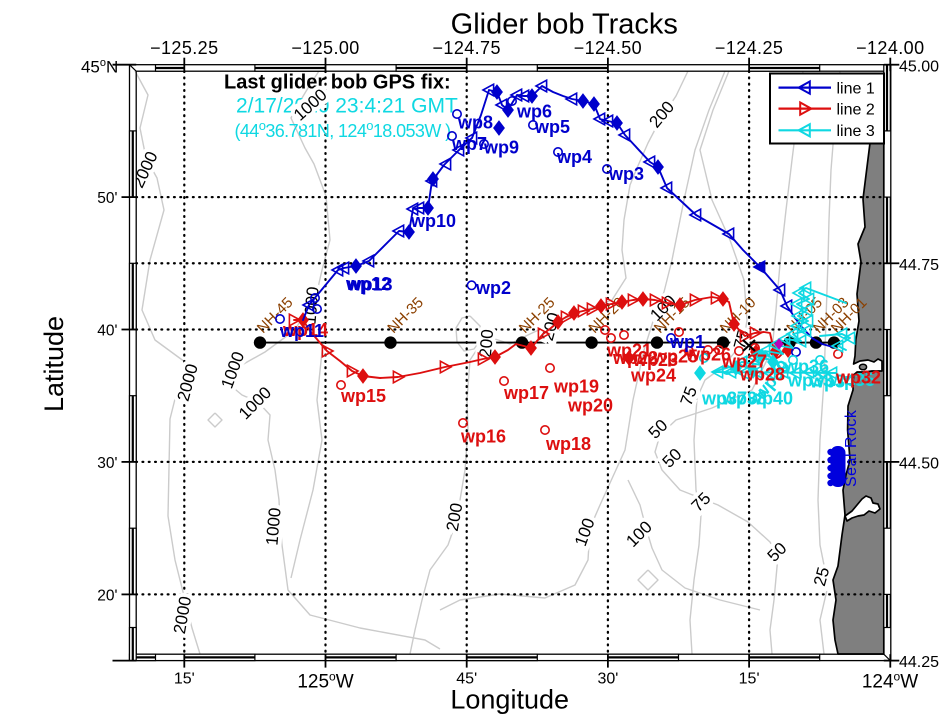 This screenshot has width=950, height=719. I want to click on svg-text: wp13, so click(370, 284).